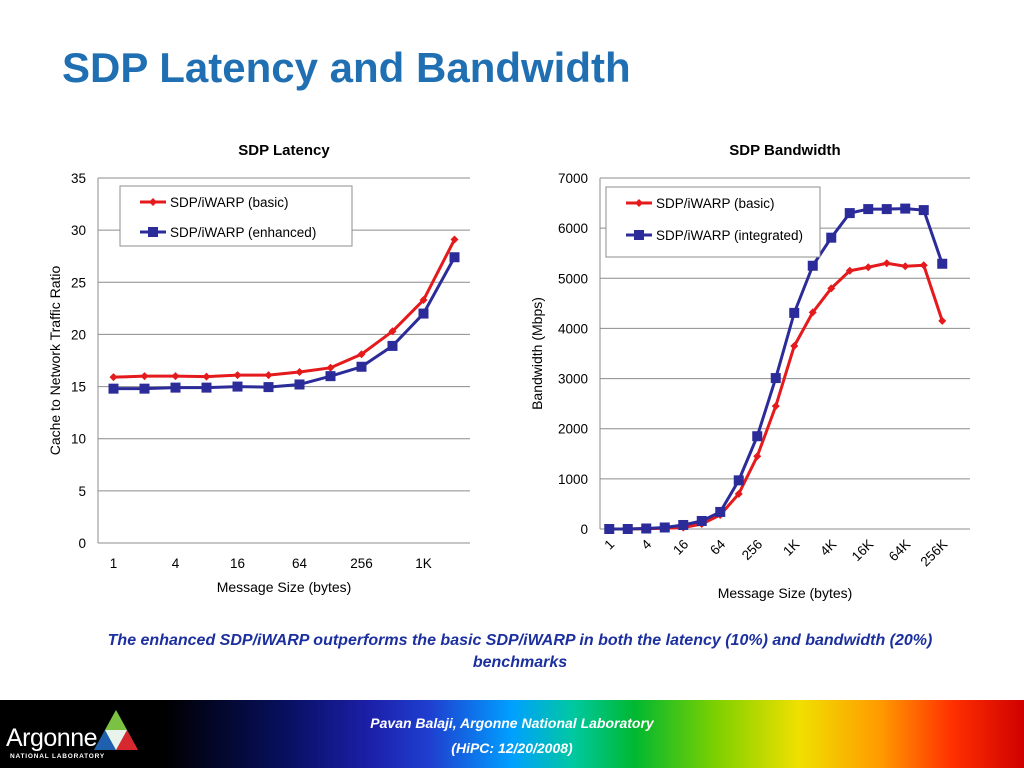  What do you see at coordinates (573, 328) in the screenshot?
I see `y-tick-label: 4000` at bounding box center [573, 328].